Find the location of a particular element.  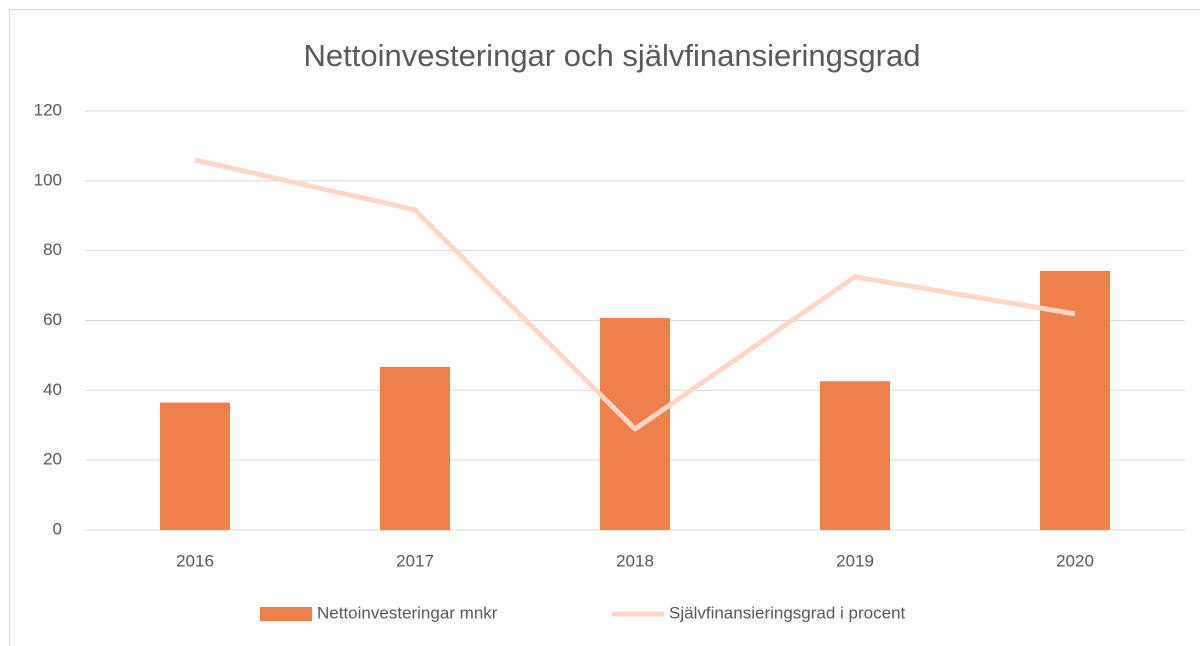

legend-label: Självfinansieringsgrad i procent is located at coordinates (787, 612).